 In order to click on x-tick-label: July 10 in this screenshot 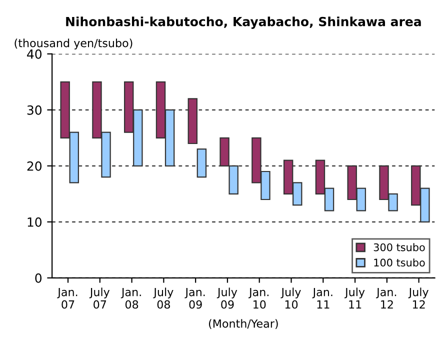, I will do `click(290, 298)`.